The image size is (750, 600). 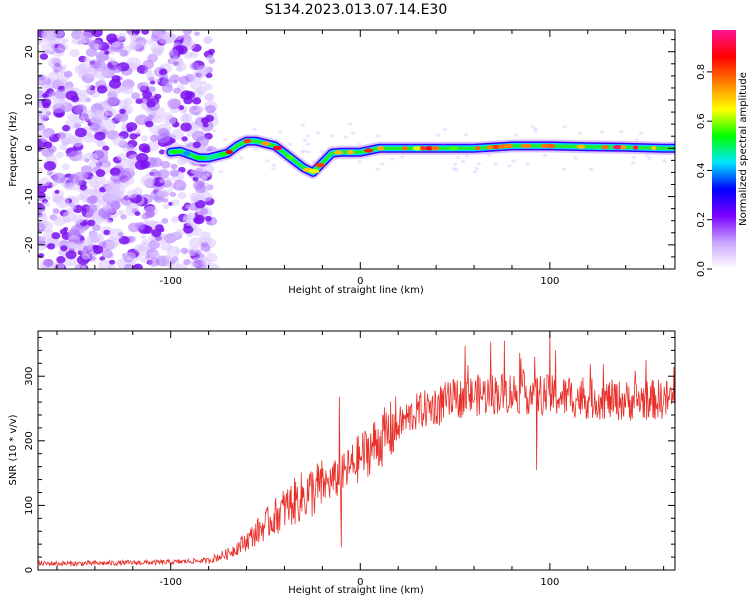 What do you see at coordinates (29, 245) in the screenshot?
I see `y-tick-label: -20` at bounding box center [29, 245].